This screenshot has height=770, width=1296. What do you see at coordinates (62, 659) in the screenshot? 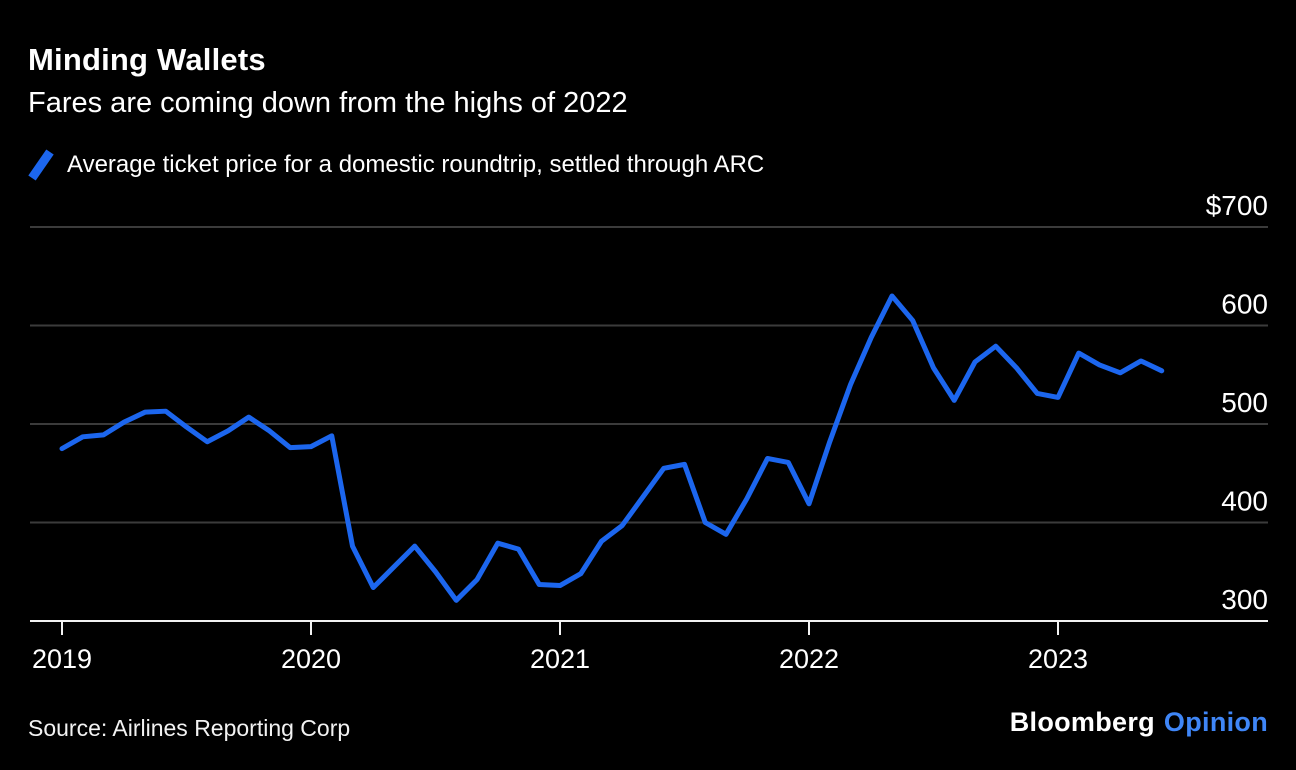
I see `x-axis-label: 2019` at bounding box center [62, 659].